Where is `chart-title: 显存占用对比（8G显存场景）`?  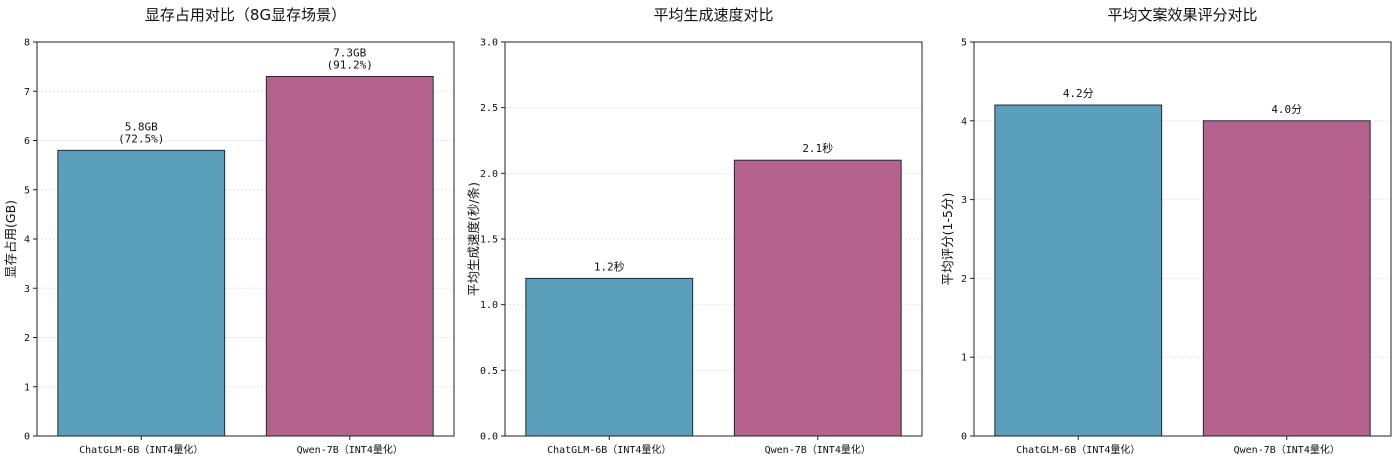 chart-title: 显存占用对比（8G显存场景） is located at coordinates (245, 15).